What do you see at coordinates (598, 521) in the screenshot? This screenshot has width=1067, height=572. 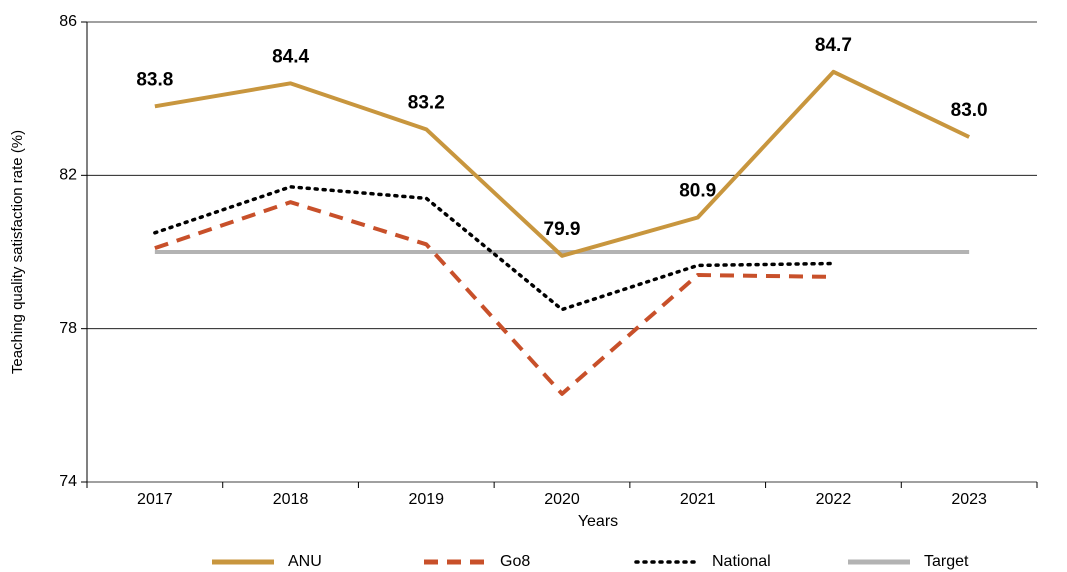 I see `x-axis-label: Years` at bounding box center [598, 521].